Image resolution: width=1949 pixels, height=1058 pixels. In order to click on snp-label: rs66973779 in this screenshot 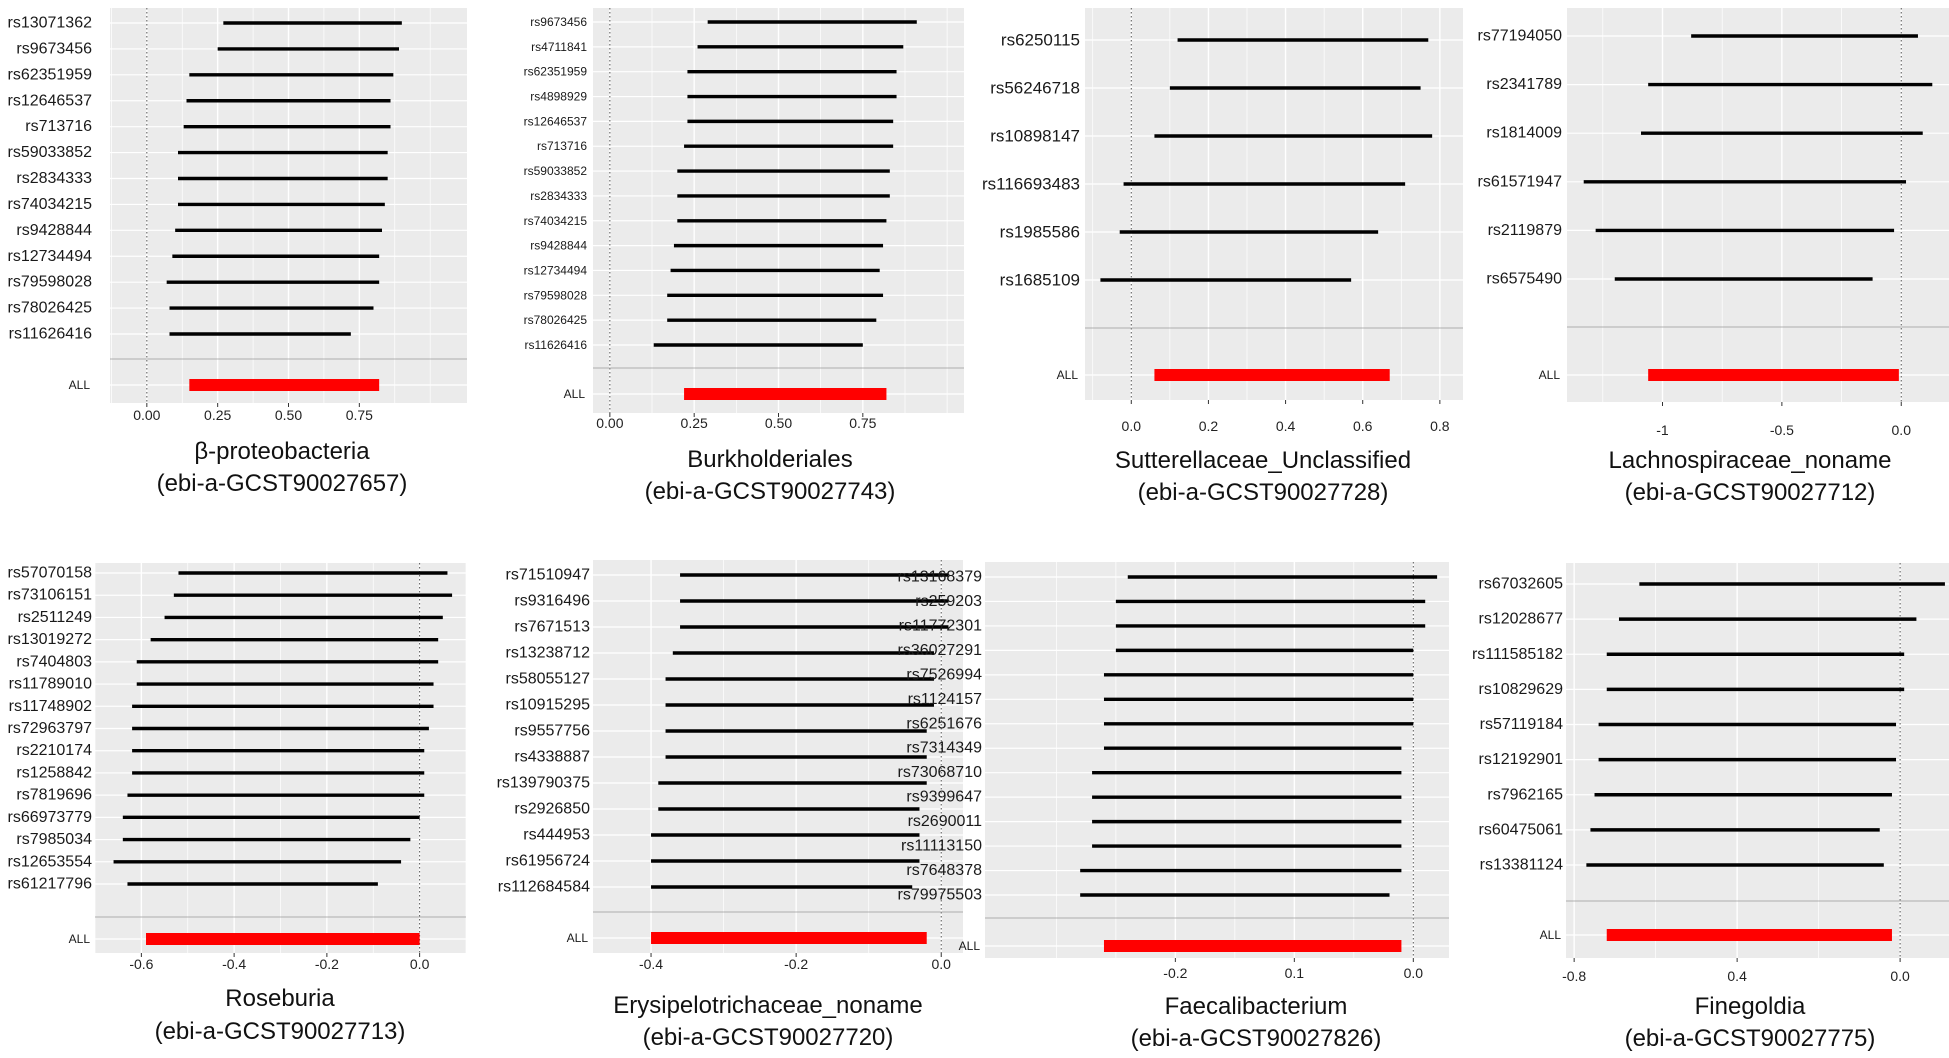, I will do `click(49, 817)`.